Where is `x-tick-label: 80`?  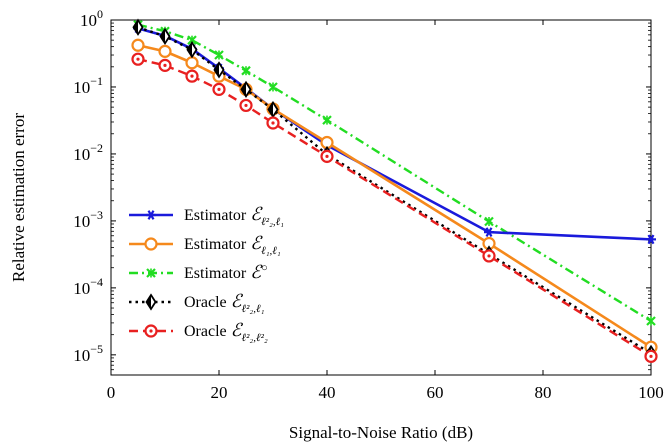 x-tick-label: 80 is located at coordinates (543, 392).